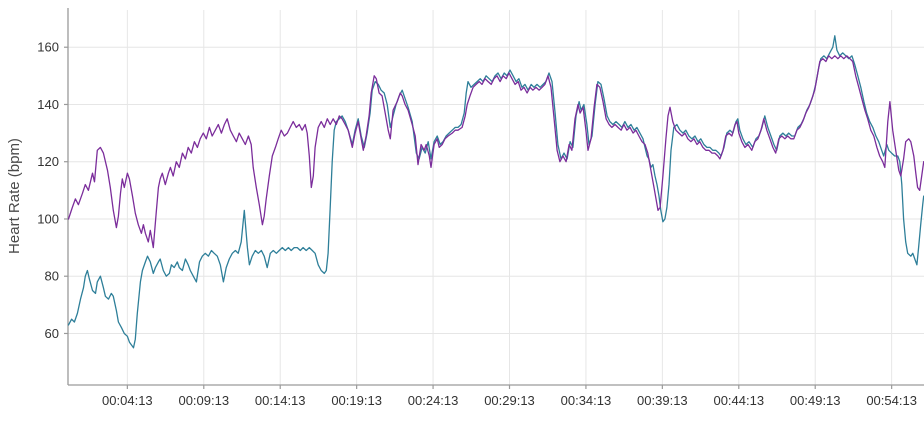 The width and height of the screenshot is (924, 425). I want to click on x-tick-label: 00:34:13, so click(586, 400).